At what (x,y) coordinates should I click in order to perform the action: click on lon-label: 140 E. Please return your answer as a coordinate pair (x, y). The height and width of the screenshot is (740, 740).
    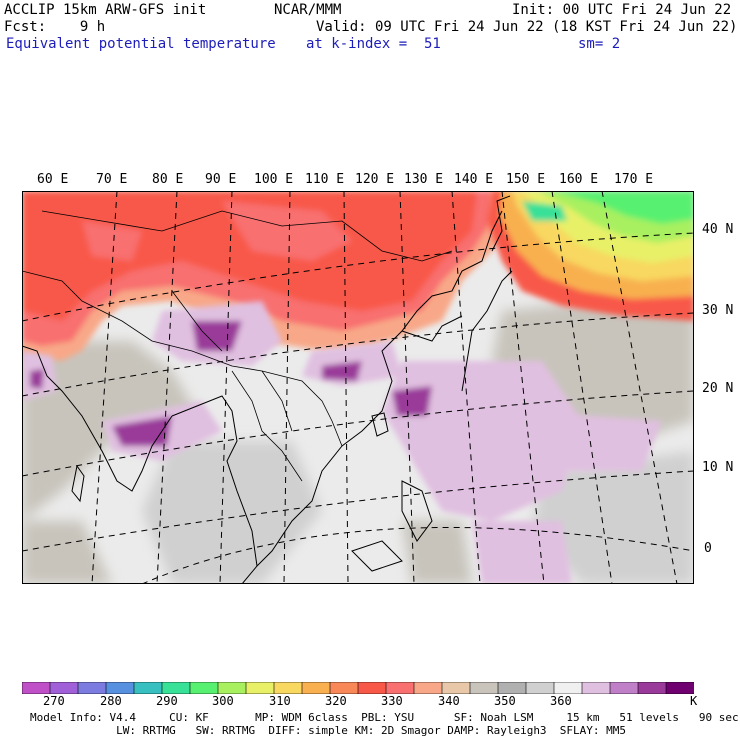
    Looking at the image, I should click on (474, 179).